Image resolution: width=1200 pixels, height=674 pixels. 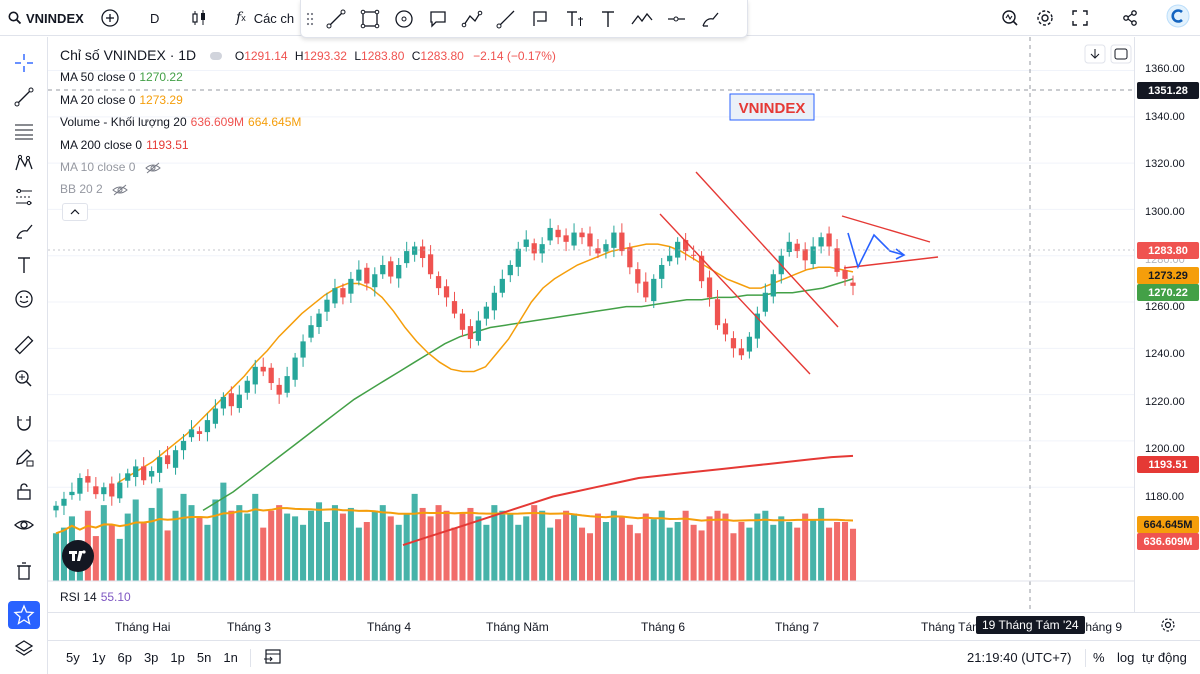 I want to click on rectangle-tool, so click(x=370, y=19).